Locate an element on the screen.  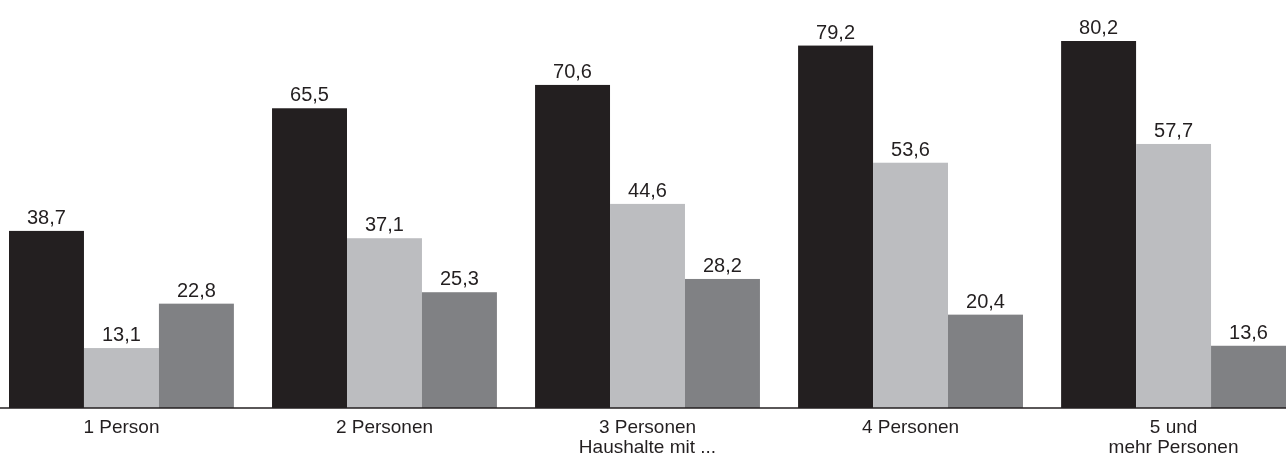
data-label: 28,2 is located at coordinates (722, 264).